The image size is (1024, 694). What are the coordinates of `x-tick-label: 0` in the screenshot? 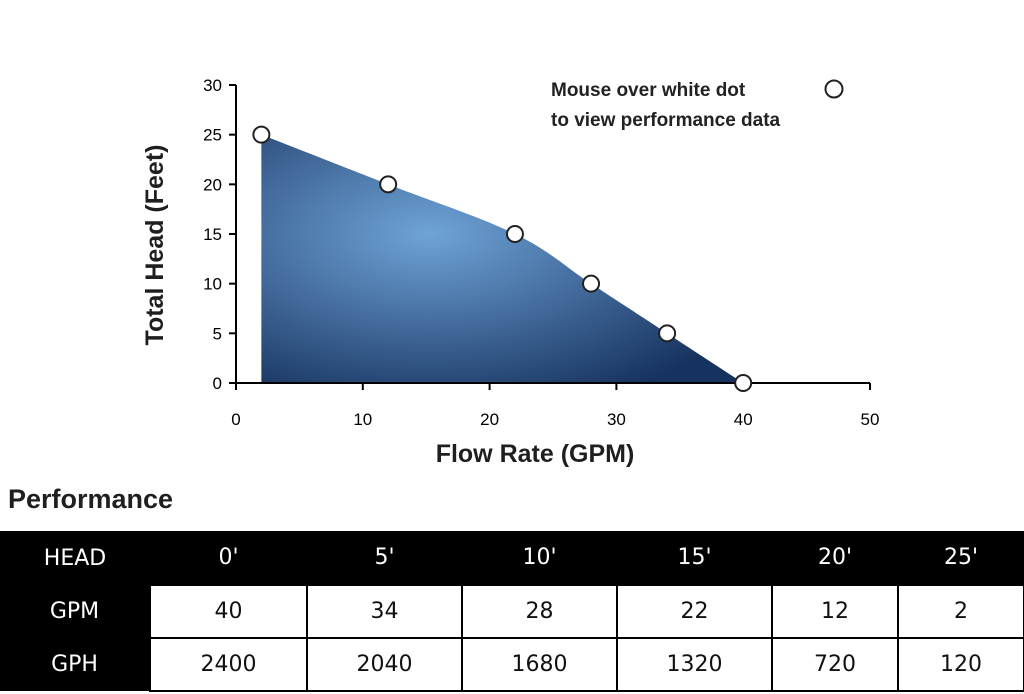 It's located at (235, 419).